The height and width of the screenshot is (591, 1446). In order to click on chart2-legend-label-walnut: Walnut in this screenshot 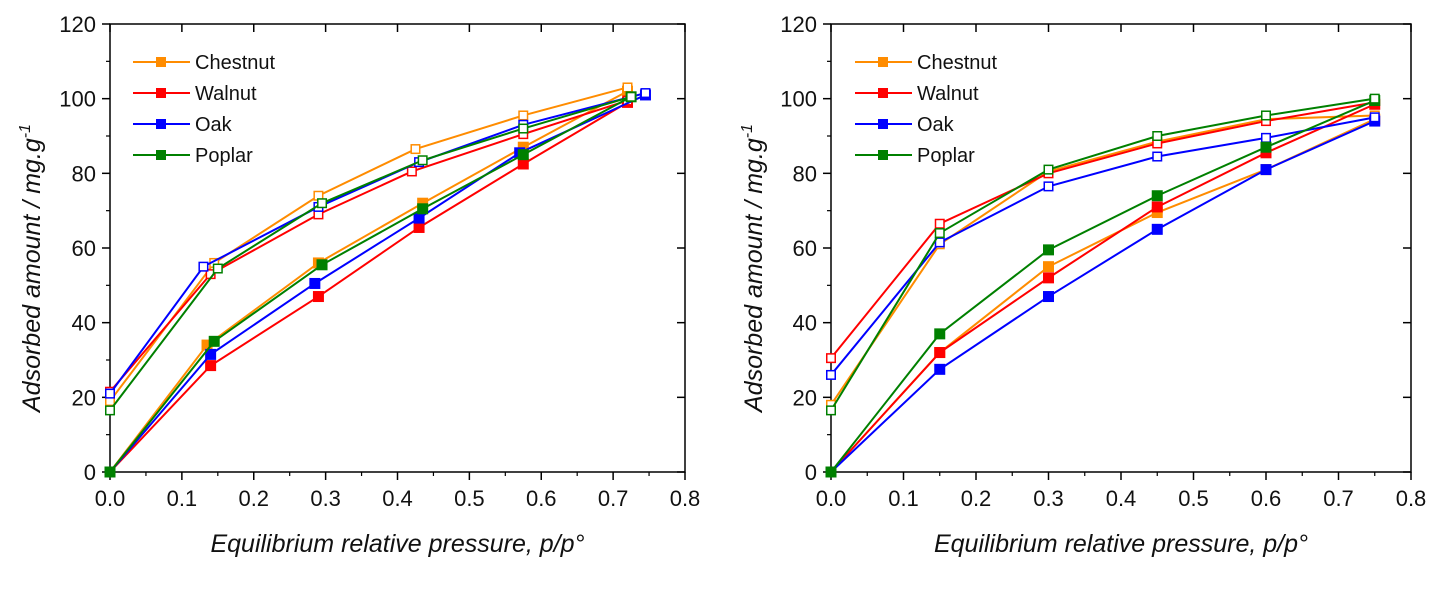, I will do `click(948, 94)`.